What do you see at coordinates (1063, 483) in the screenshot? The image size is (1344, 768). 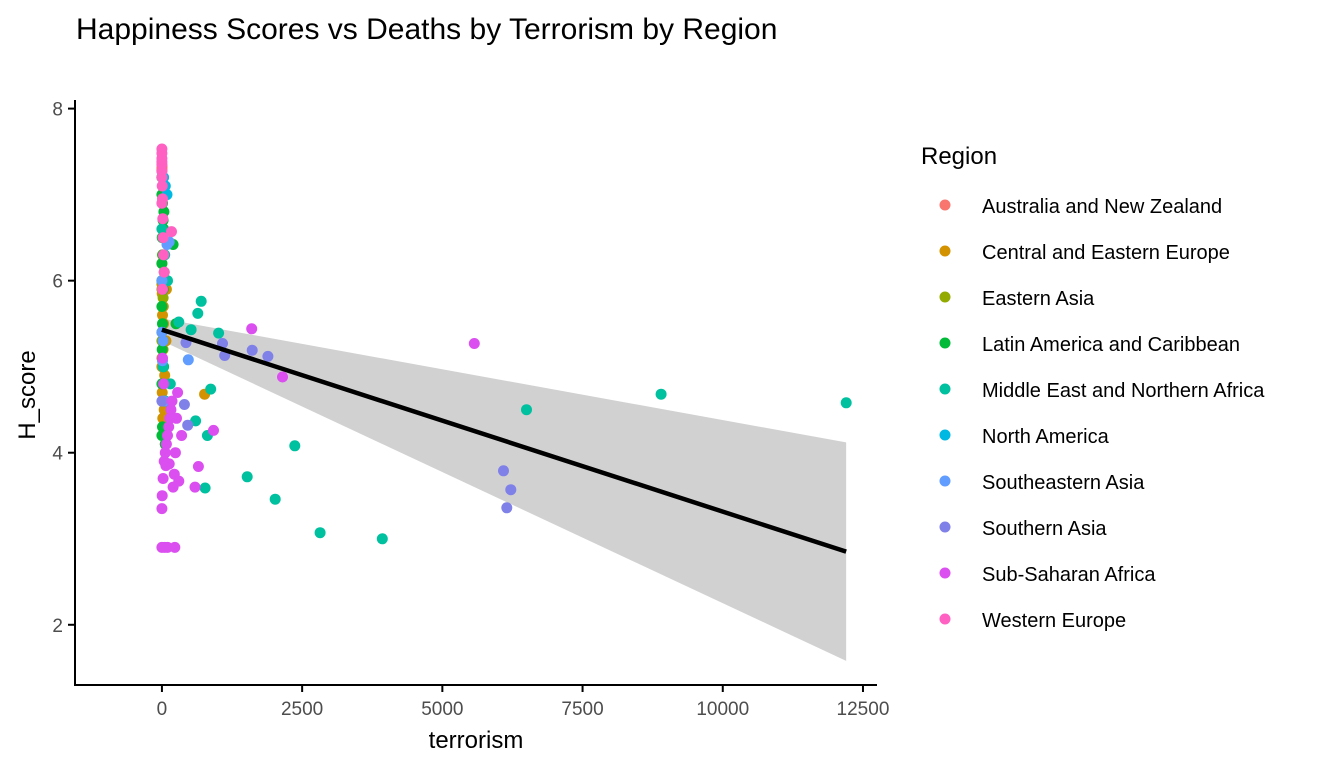 I see `legend-label: Southeastern Asia` at bounding box center [1063, 483].